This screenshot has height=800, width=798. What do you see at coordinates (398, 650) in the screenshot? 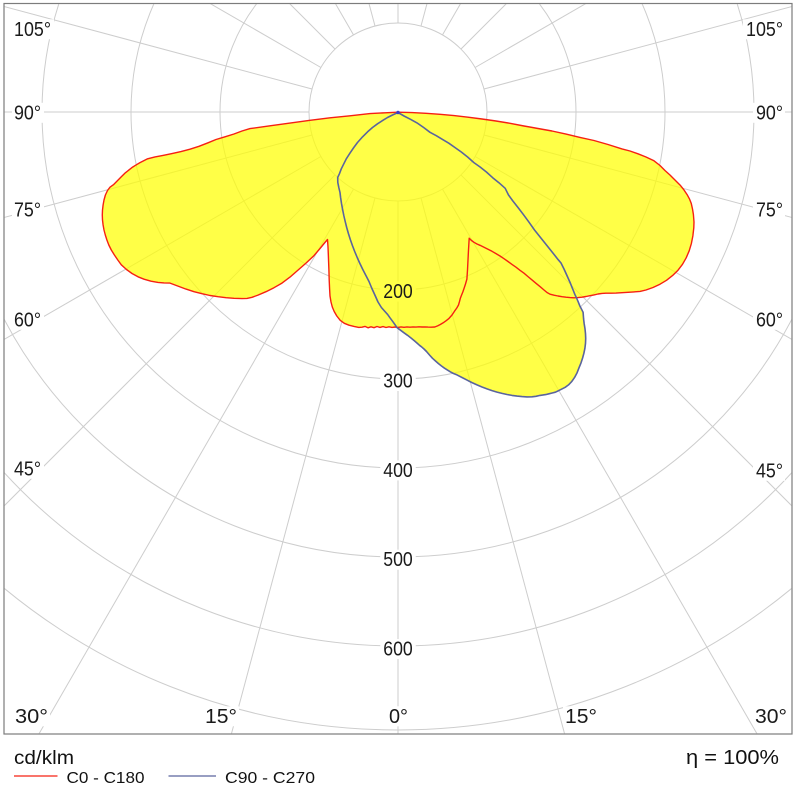
I see `svg-text: 600` at bounding box center [398, 650].